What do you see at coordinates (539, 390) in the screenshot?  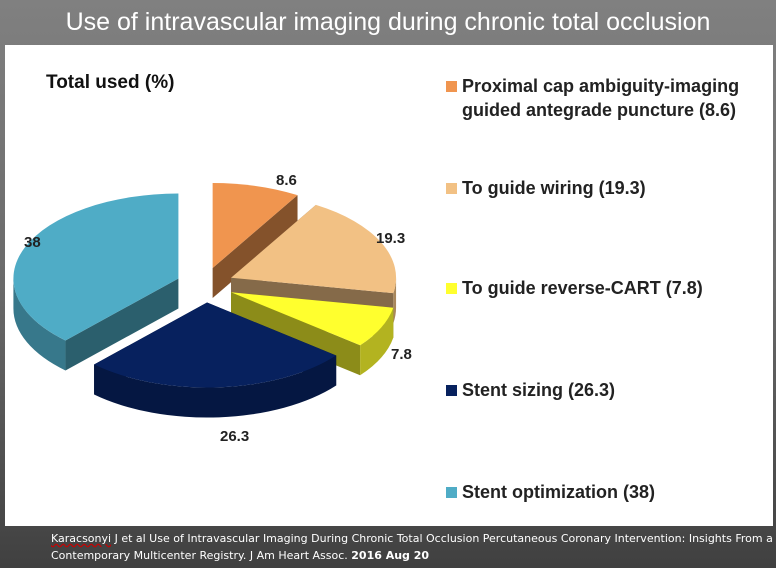 I see `legend-label: Stent sizing (26.3)` at bounding box center [539, 390].